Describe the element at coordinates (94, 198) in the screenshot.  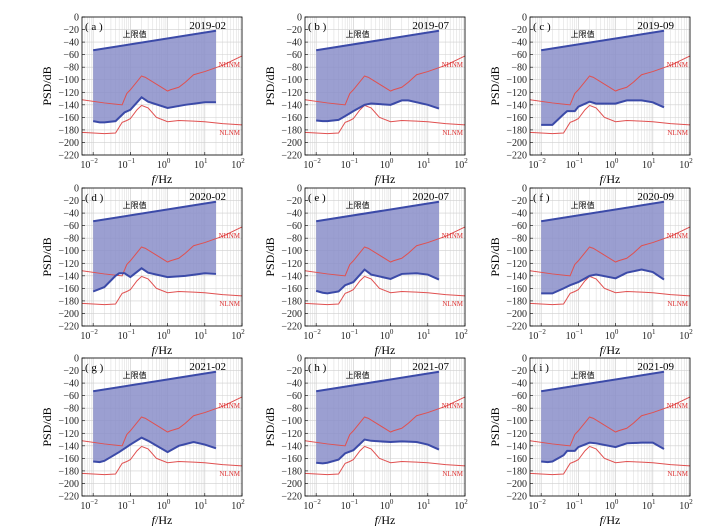
I see `panel-label: ( d )` at that location.